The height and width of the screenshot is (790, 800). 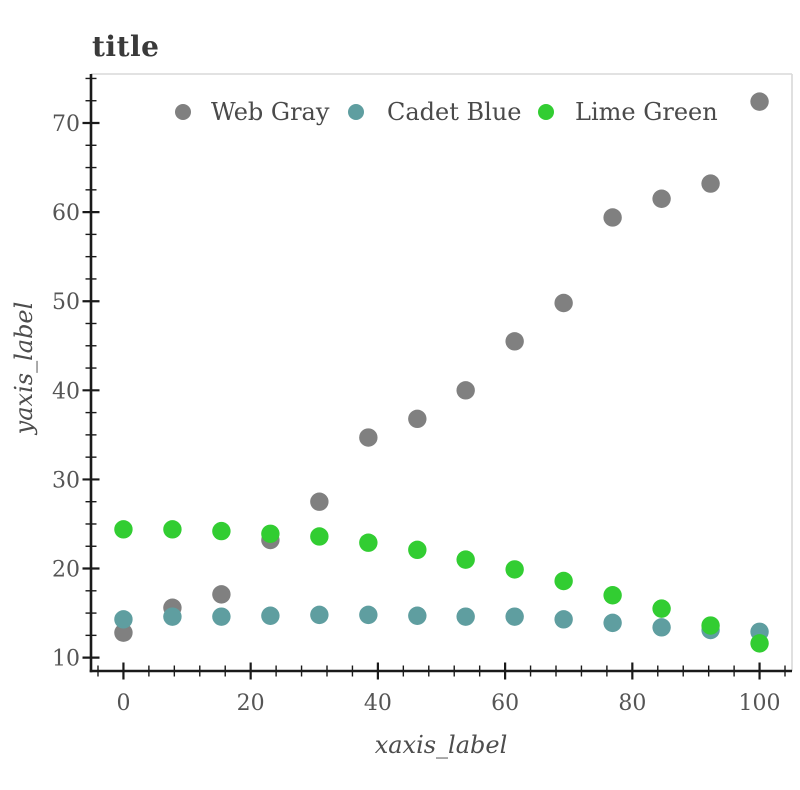 What do you see at coordinates (270, 112) in the screenshot?
I see `legend-label-web-gray: Web Gray` at bounding box center [270, 112].